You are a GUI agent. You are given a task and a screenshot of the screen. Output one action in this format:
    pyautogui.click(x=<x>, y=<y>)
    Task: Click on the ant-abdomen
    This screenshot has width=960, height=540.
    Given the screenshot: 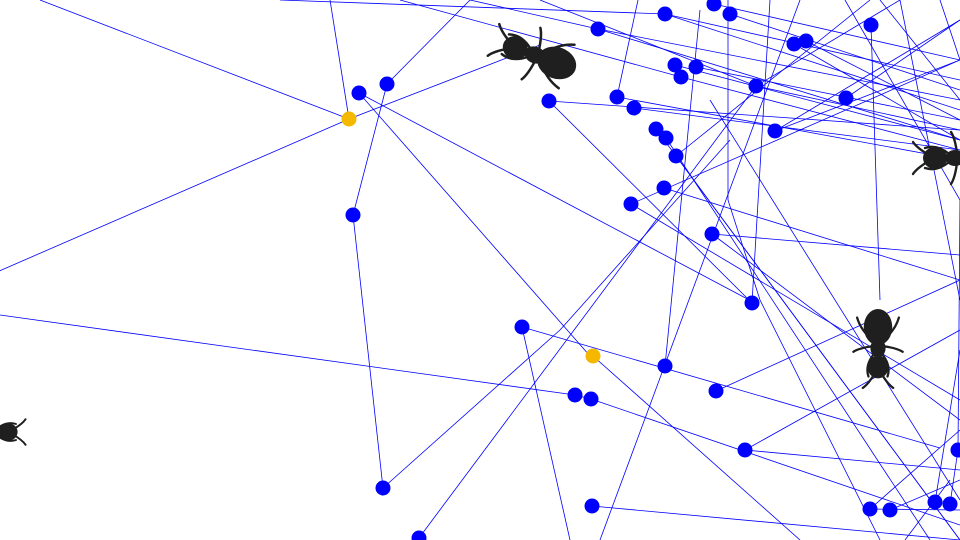 What is the action you would take?
    pyautogui.click(x=557, y=63)
    